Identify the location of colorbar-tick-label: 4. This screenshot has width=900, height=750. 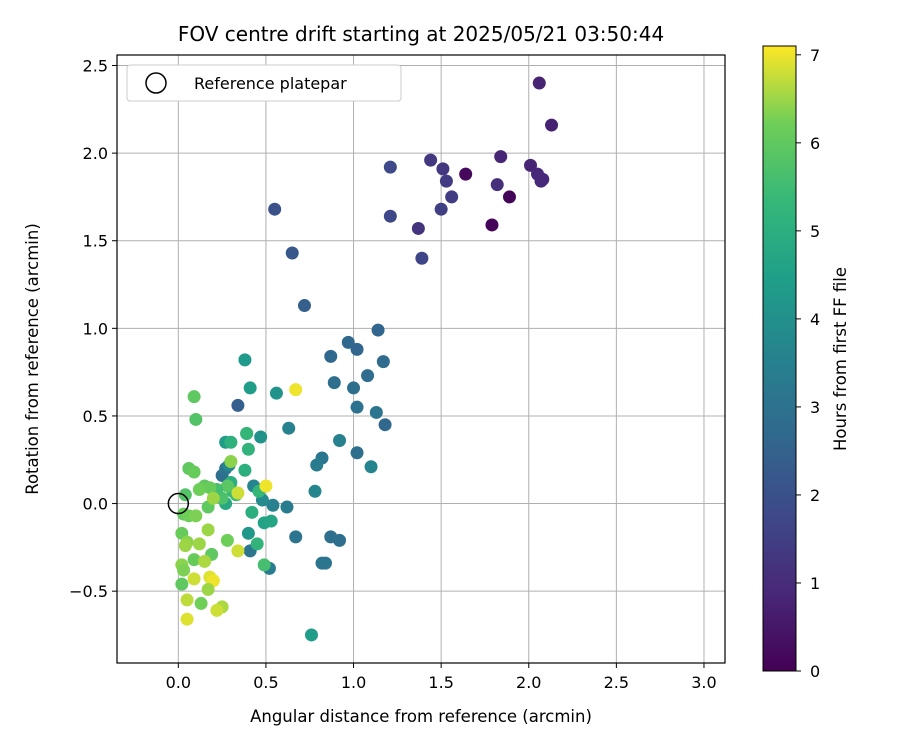
(815, 319).